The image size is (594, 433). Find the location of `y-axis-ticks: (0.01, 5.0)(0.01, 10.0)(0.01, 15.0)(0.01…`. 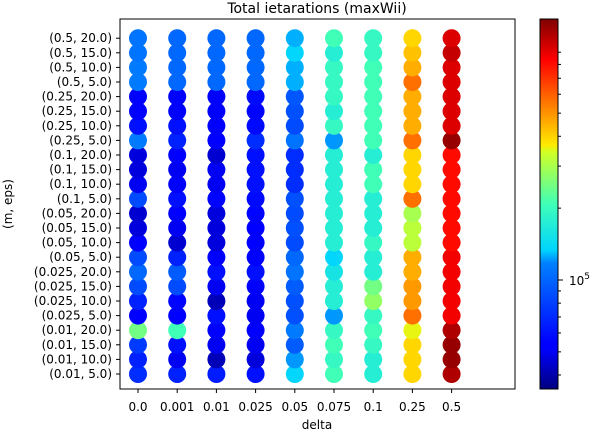

y-axis-ticks: (0.01, 5.0)(0.01, 10.0)(0.01, 15.0)(0.01… is located at coordinates (77, 206).